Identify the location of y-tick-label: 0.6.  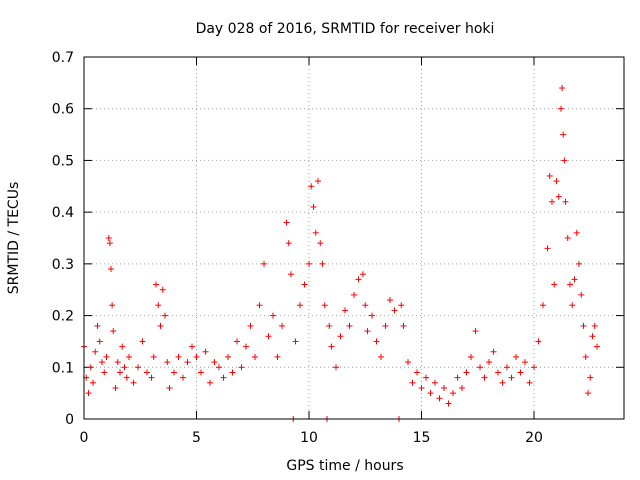
(63, 110).